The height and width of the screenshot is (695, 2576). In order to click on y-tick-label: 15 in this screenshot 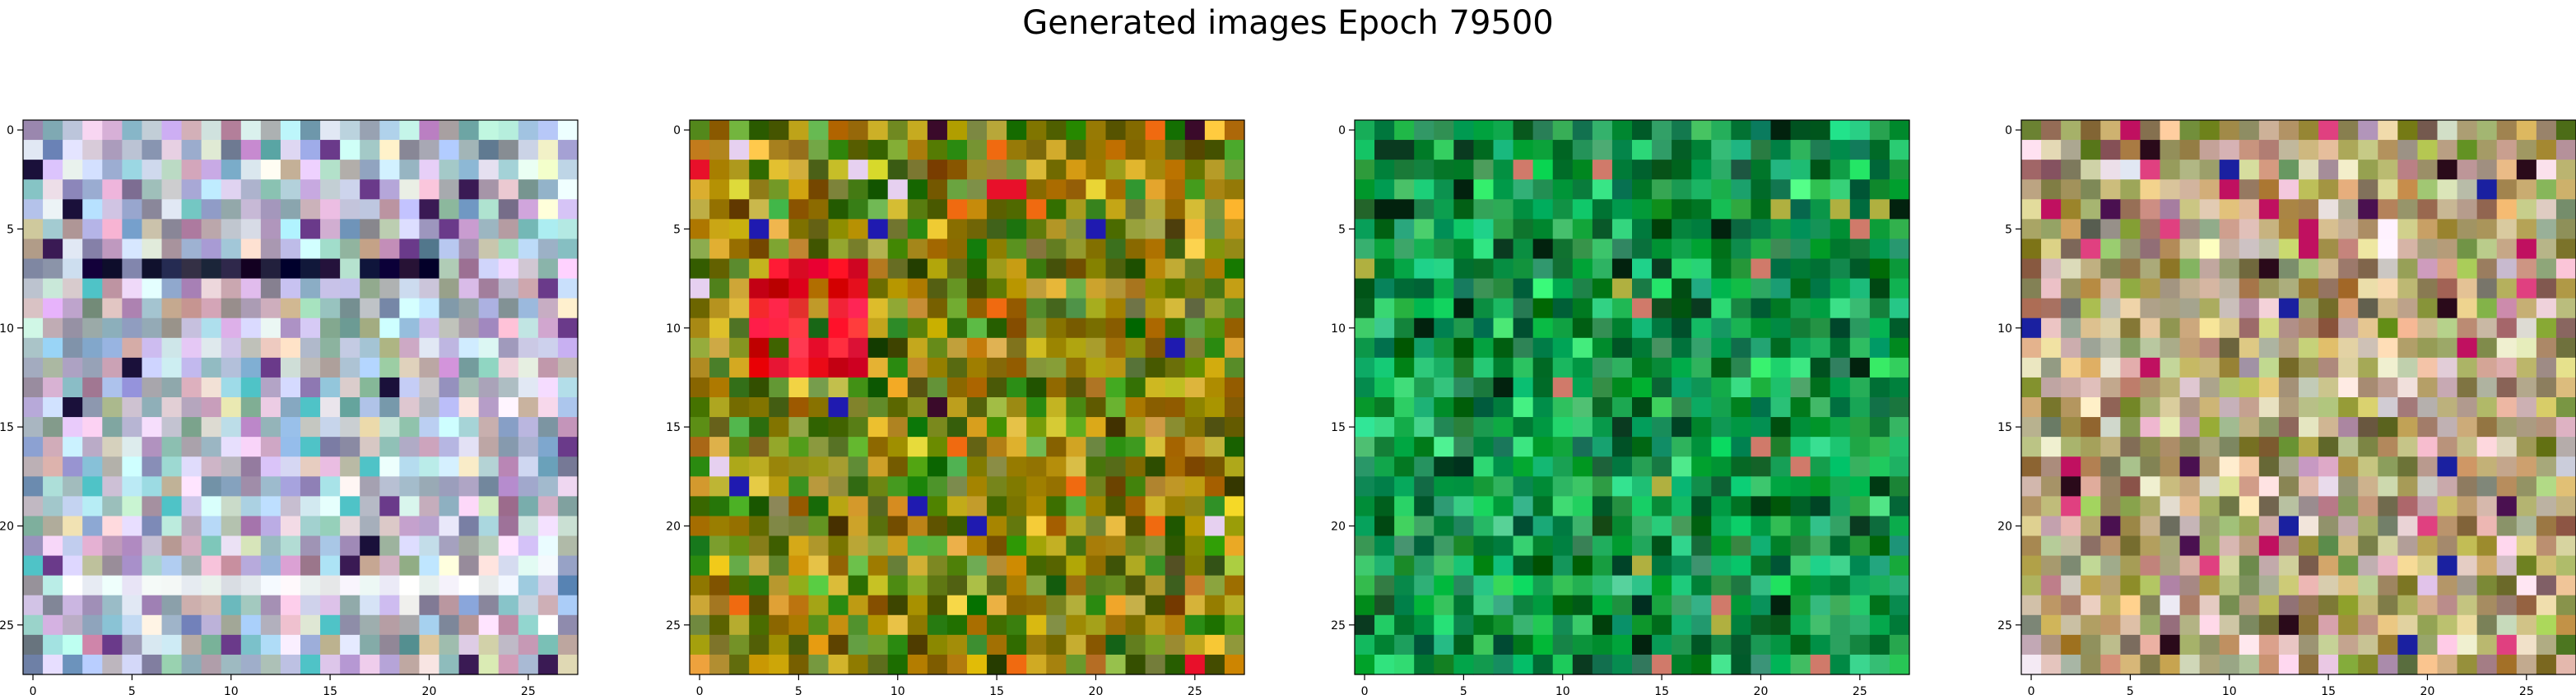, I will do `click(1338, 427)`.